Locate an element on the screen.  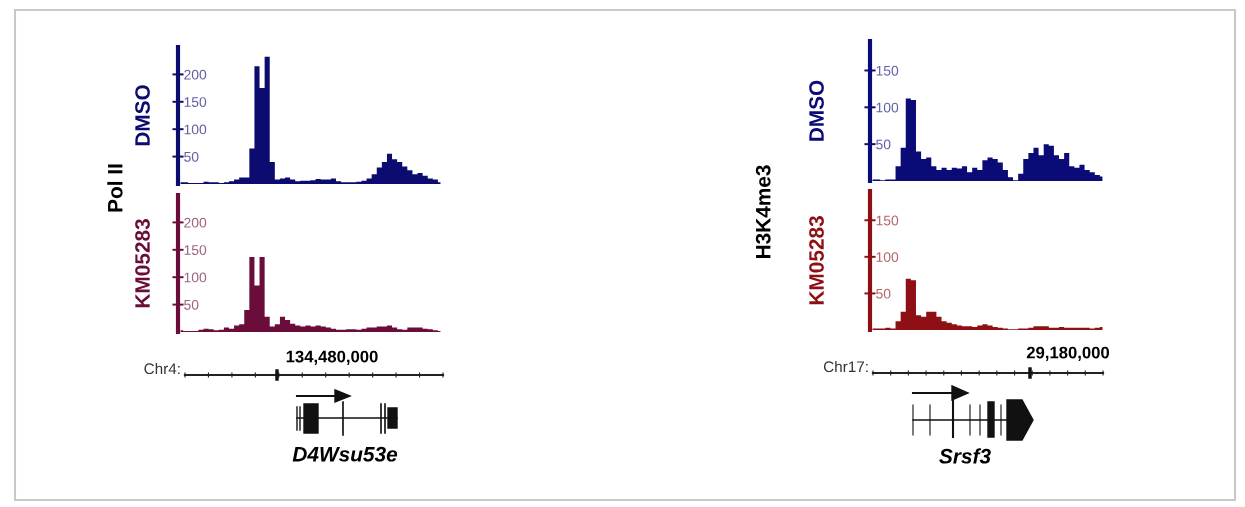
text: D4Wsu53e is located at coordinates (345, 454).